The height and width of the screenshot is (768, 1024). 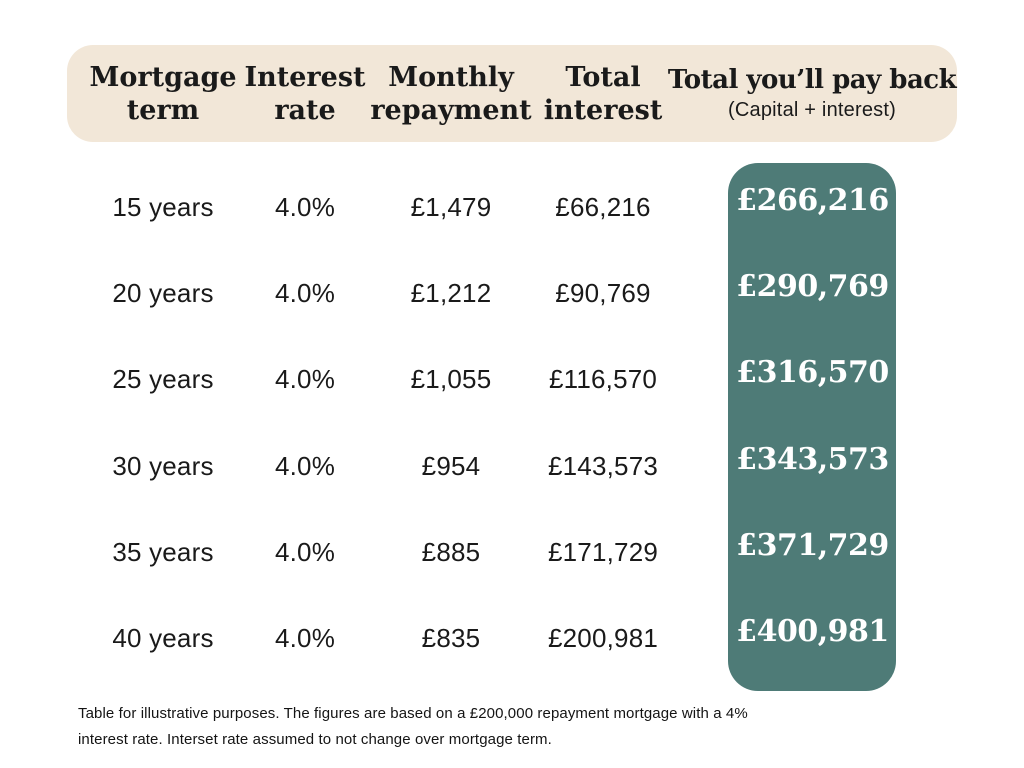 I want to click on table-row: 40 years 4.0% £835 £200,981 £400,981, so click(x=512, y=638).